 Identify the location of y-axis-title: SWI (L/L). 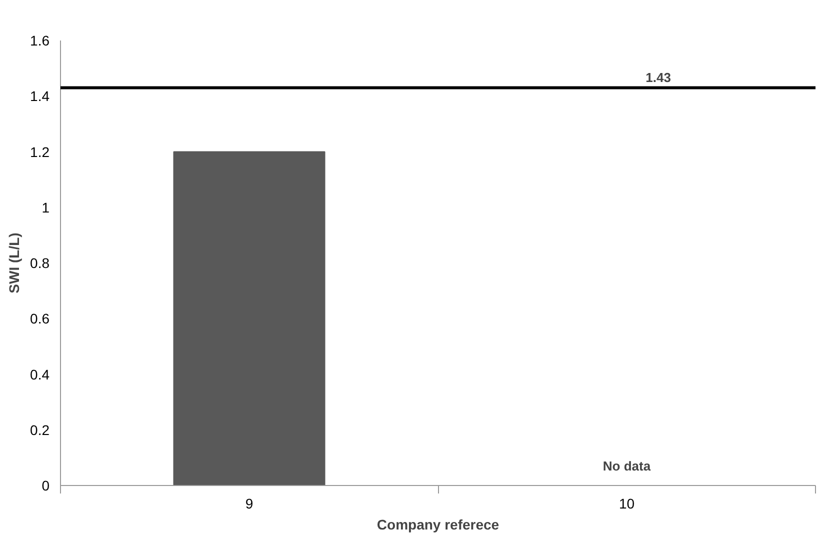
(14, 263).